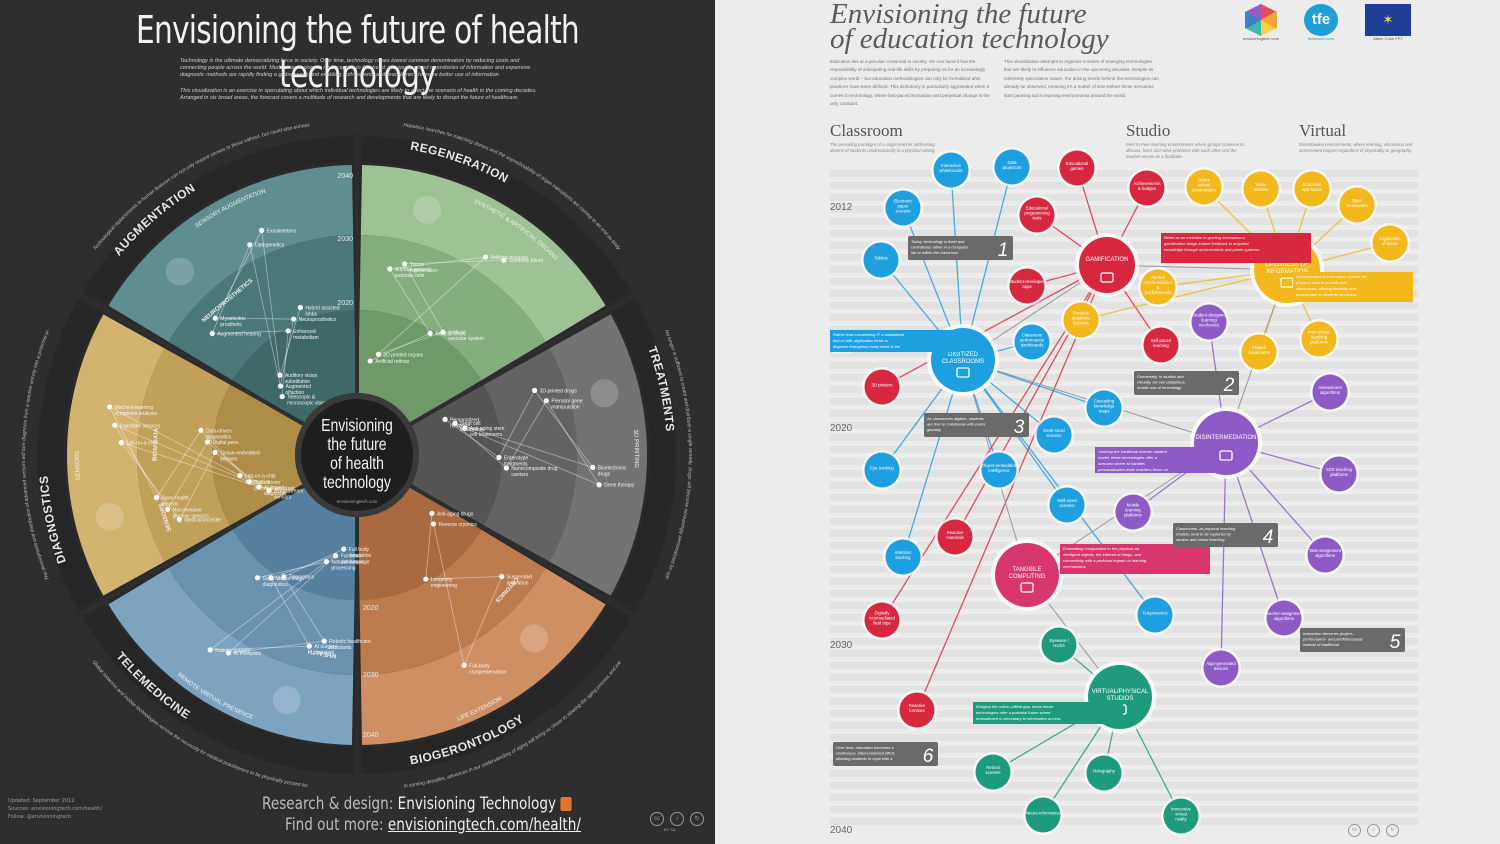 The image size is (1500, 844). I want to click on tech-node-label: Holography, so click(1104, 771).